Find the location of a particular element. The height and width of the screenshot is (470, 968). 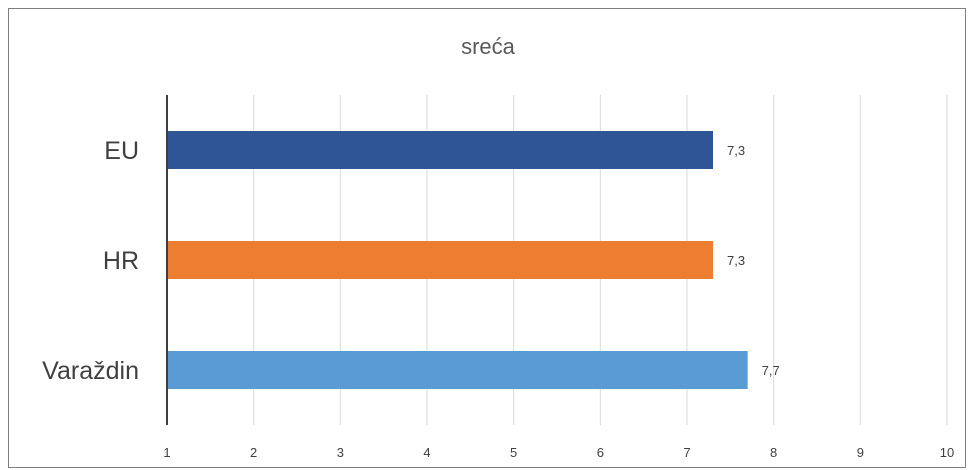

x-tick-label: 1 is located at coordinates (166, 452).